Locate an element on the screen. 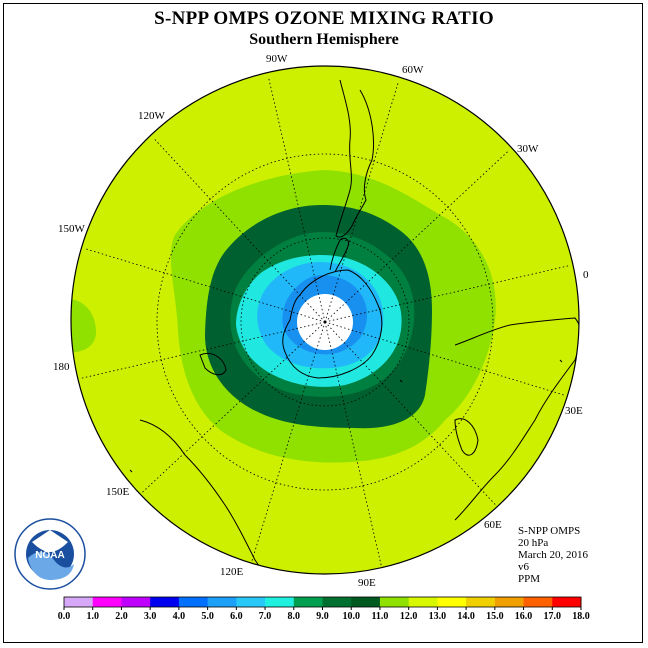  page-subtitle: Southern Hemisphere is located at coordinates (324, 39).